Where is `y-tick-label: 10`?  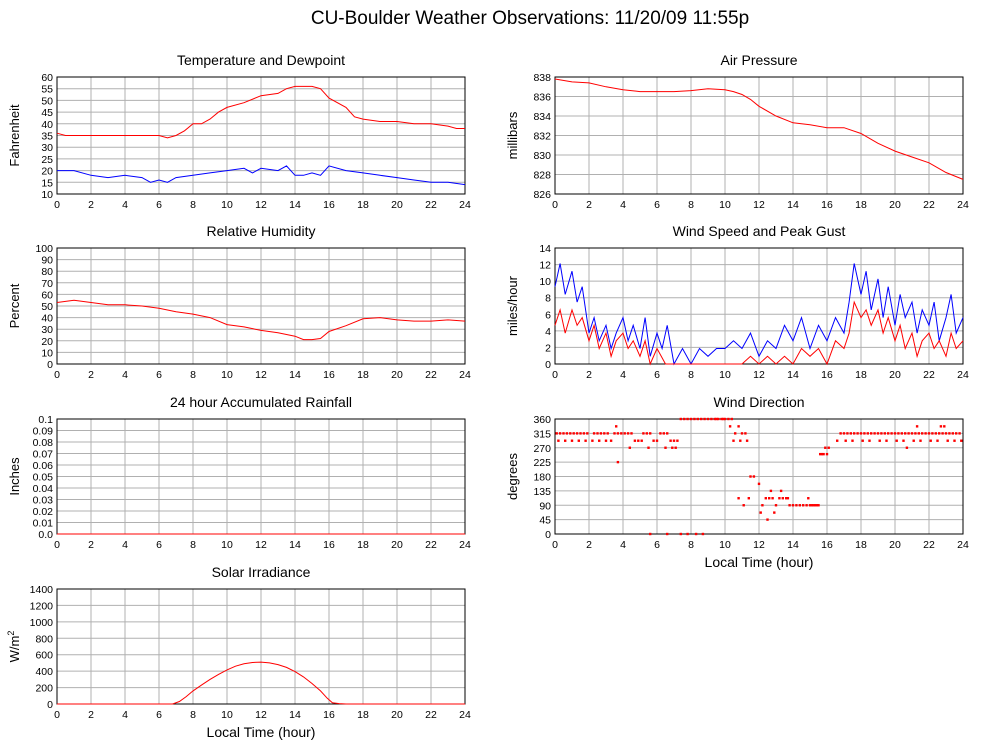
y-tick-label: 10 is located at coordinates (47, 195).